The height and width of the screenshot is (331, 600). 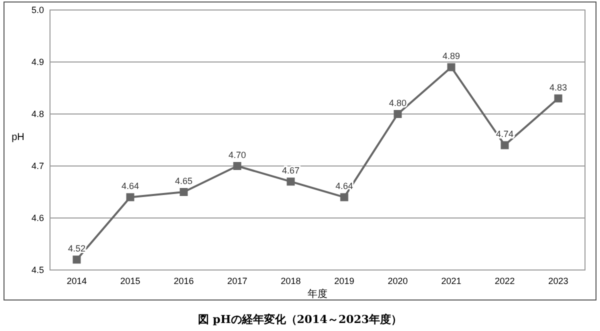 I want to click on y-tick-label: 5.0, so click(x=37, y=10).